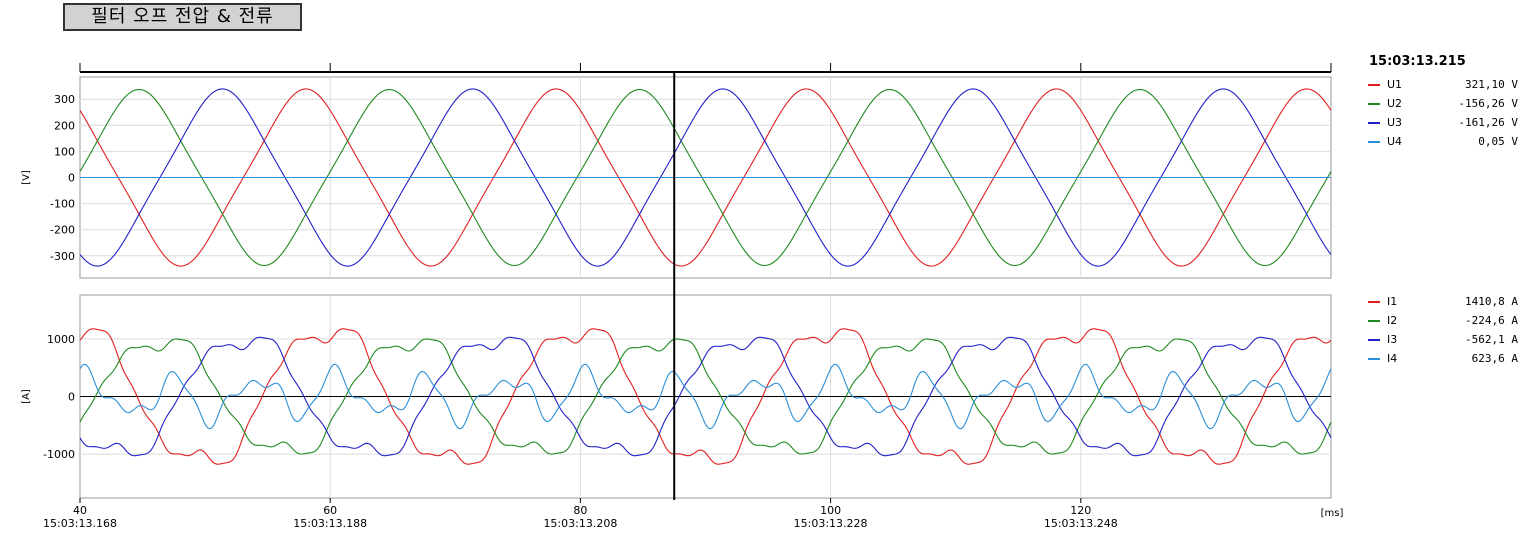  What do you see at coordinates (62, 256) in the screenshot?
I see `voltage-ytick-label: -300` at bounding box center [62, 256].